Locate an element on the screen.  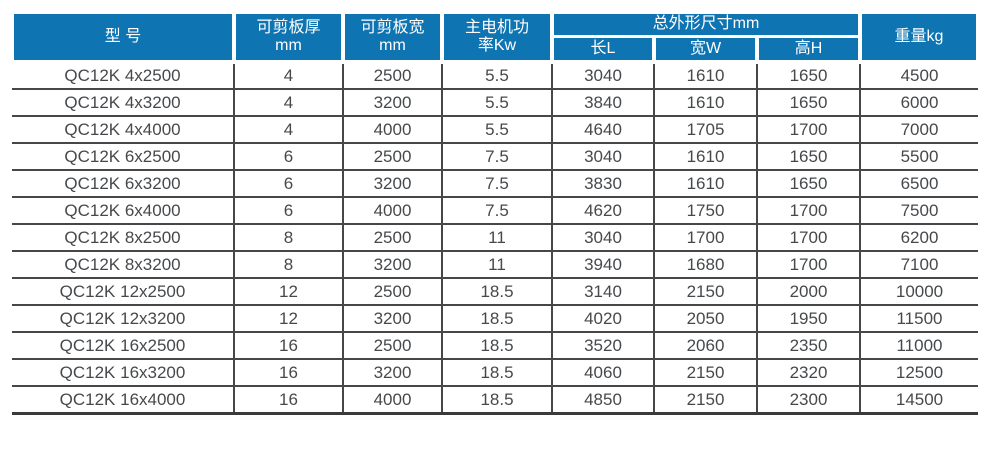
table-row: QC12K 16x3200 16 3200 18.5 4060 2150 2320 12500 is located at coordinates (495, 373).